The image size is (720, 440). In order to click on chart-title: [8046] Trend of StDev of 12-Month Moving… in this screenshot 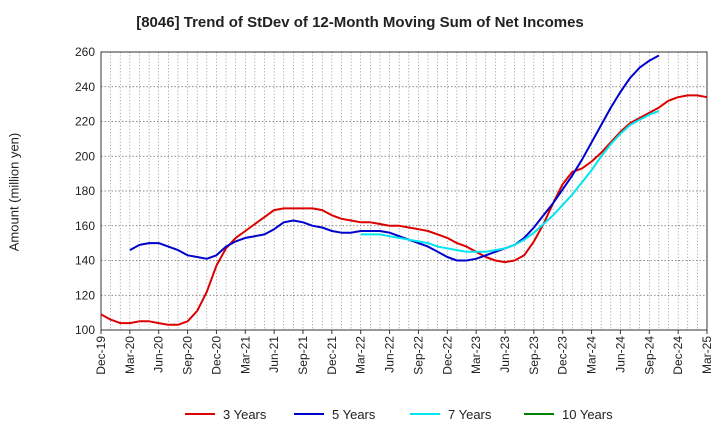, I will do `click(360, 22)`.